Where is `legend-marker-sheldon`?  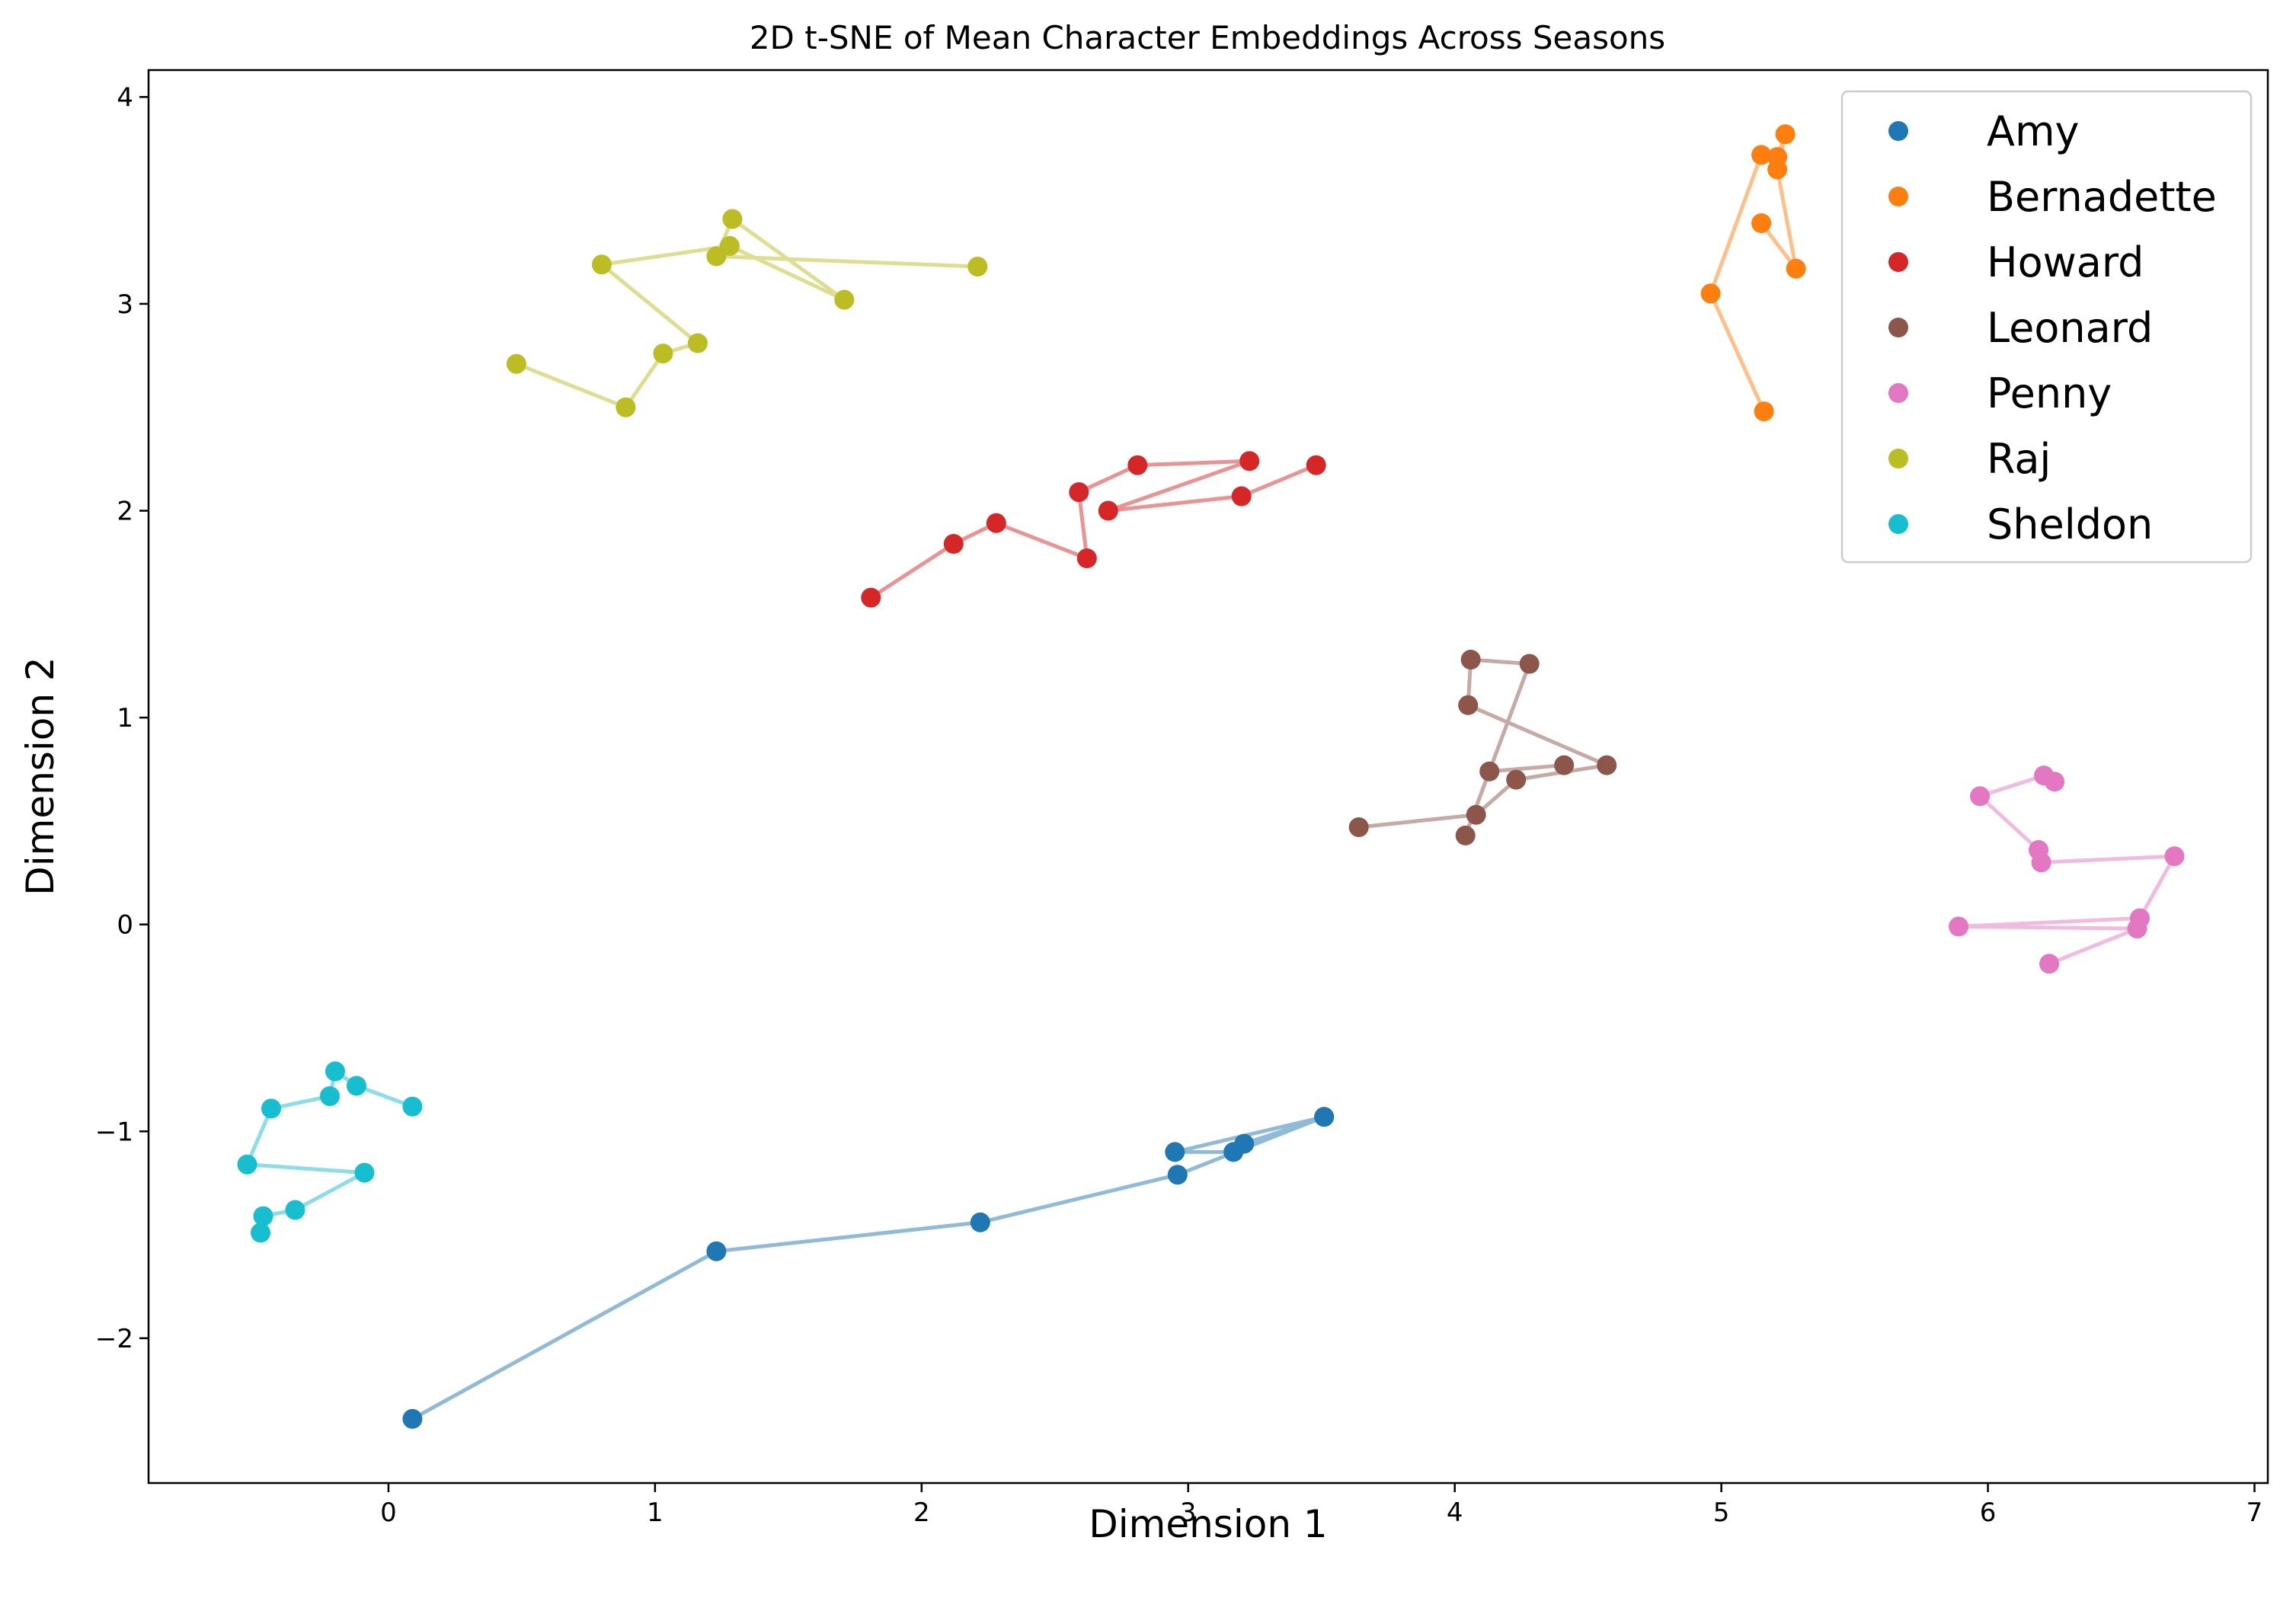
legend-marker-sheldon is located at coordinates (1898, 524).